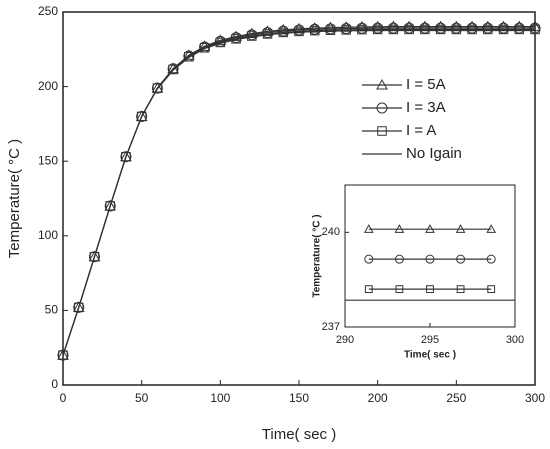 This screenshot has height=449, width=550. I want to click on x-tick-label: 200, so click(378, 398).